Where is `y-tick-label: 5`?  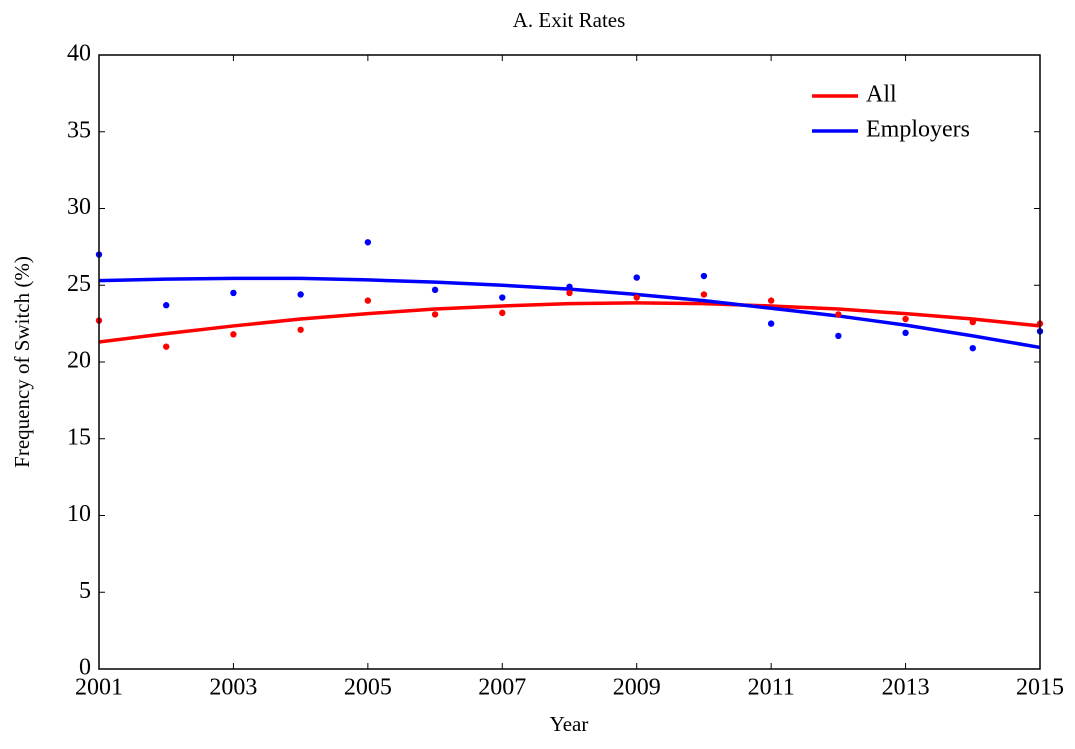 y-tick-label: 5 is located at coordinates (85, 591).